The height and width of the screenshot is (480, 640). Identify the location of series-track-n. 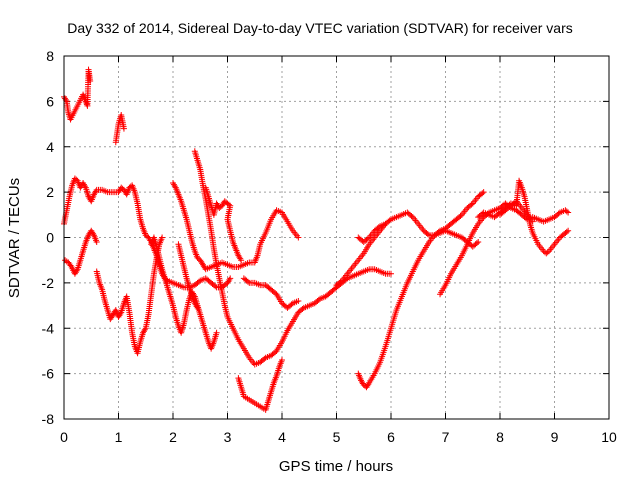
(372, 233).